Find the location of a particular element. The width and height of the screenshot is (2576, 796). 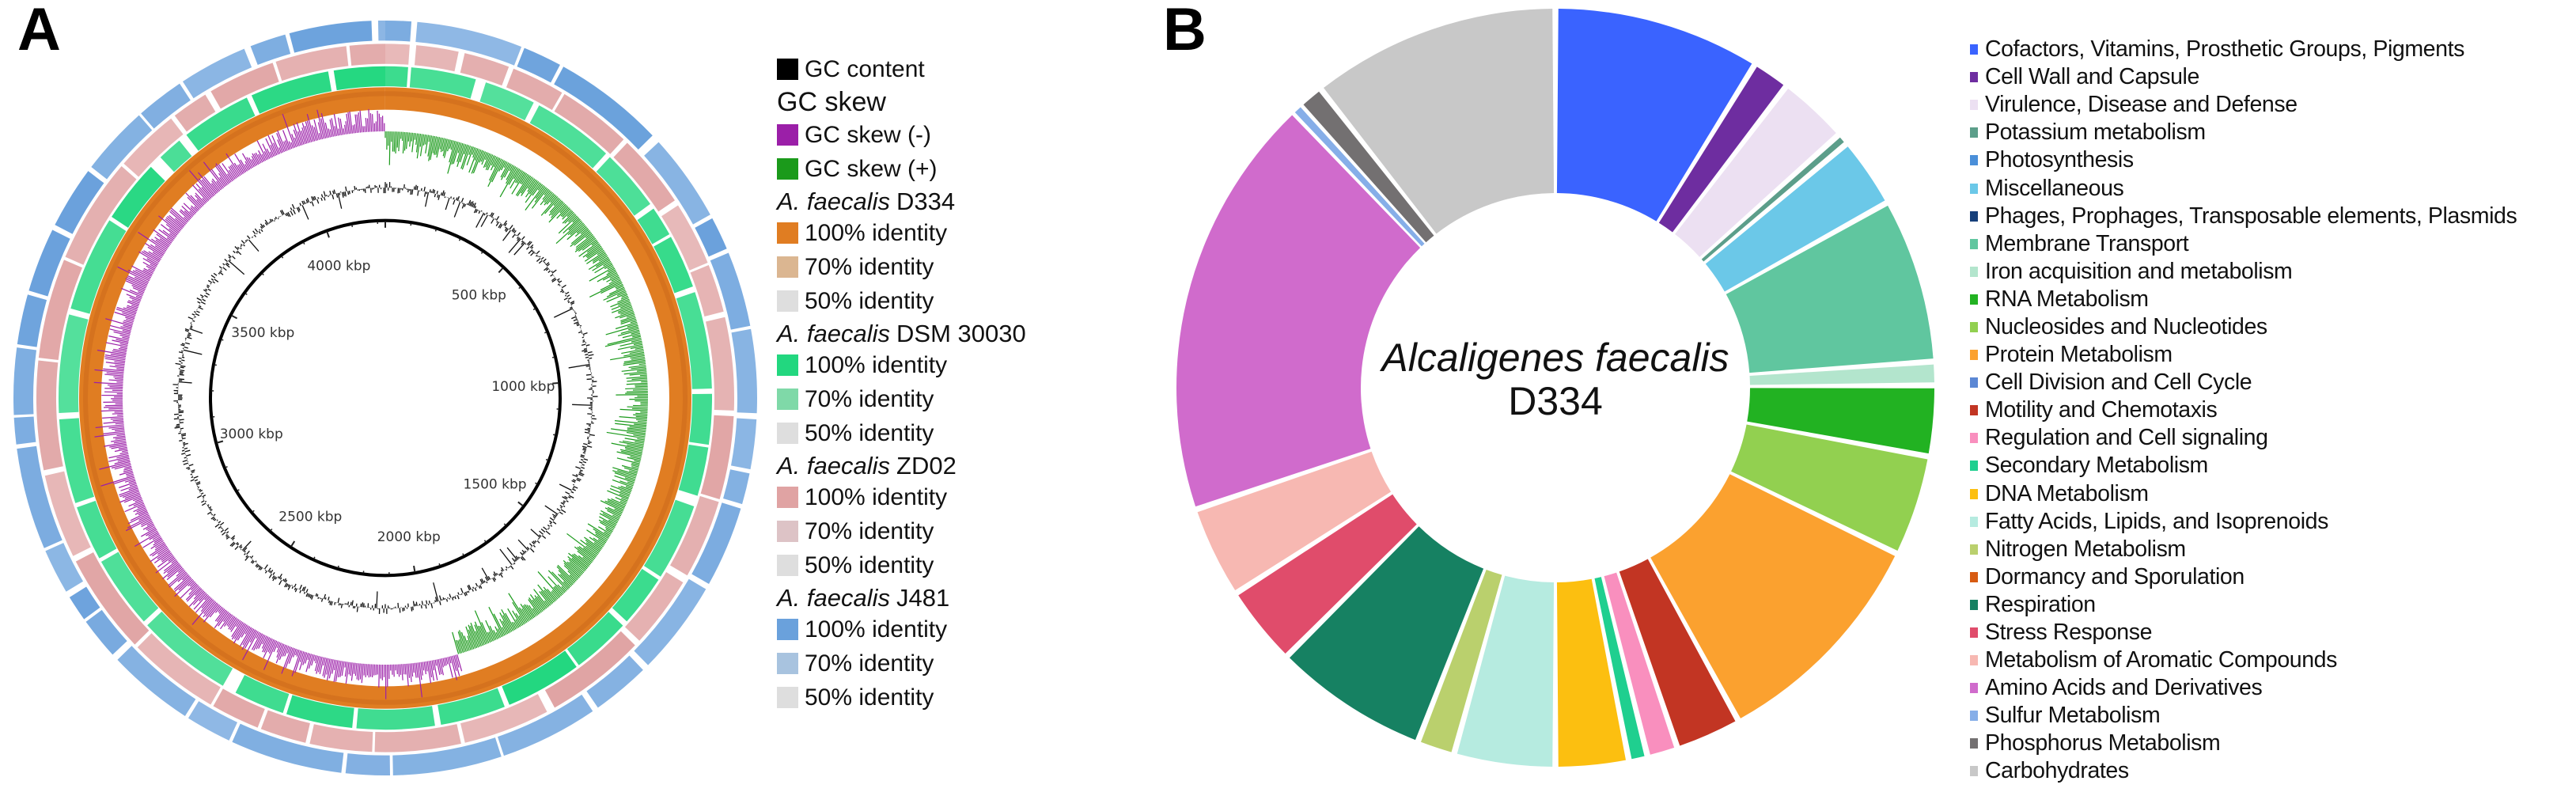

legend-gc-skew-negative: GC skew (-) is located at coordinates (901, 135).